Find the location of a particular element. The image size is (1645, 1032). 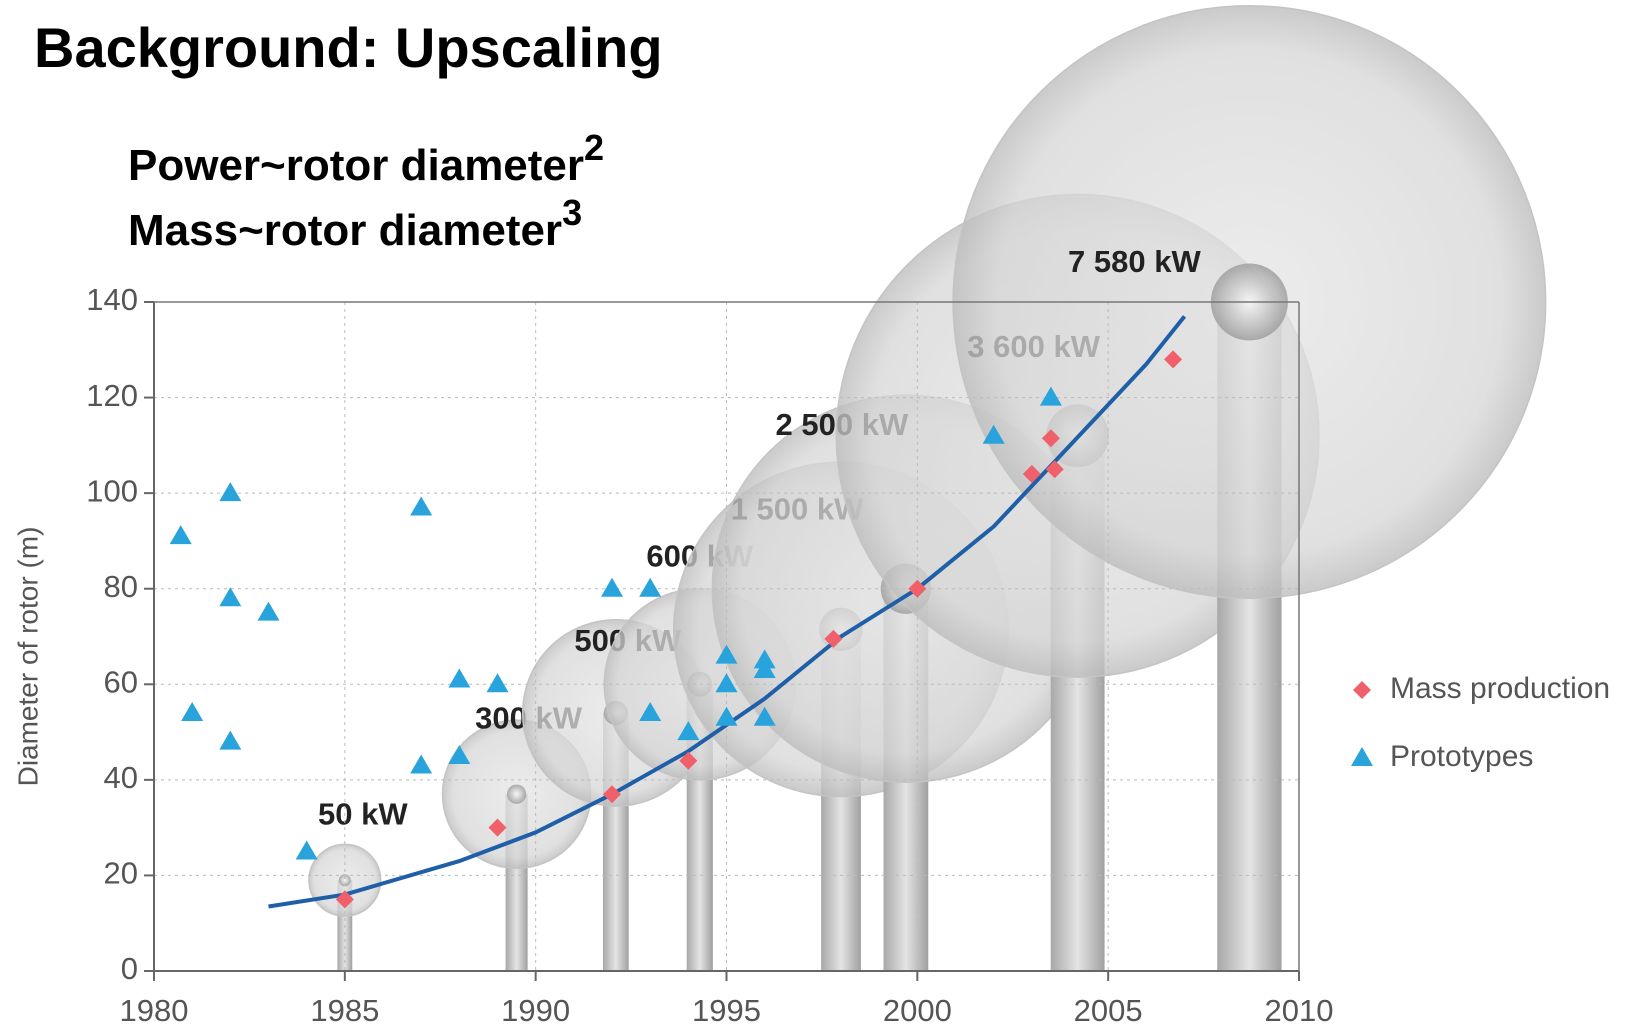

turbine-label: 50 kW is located at coordinates (363, 813).